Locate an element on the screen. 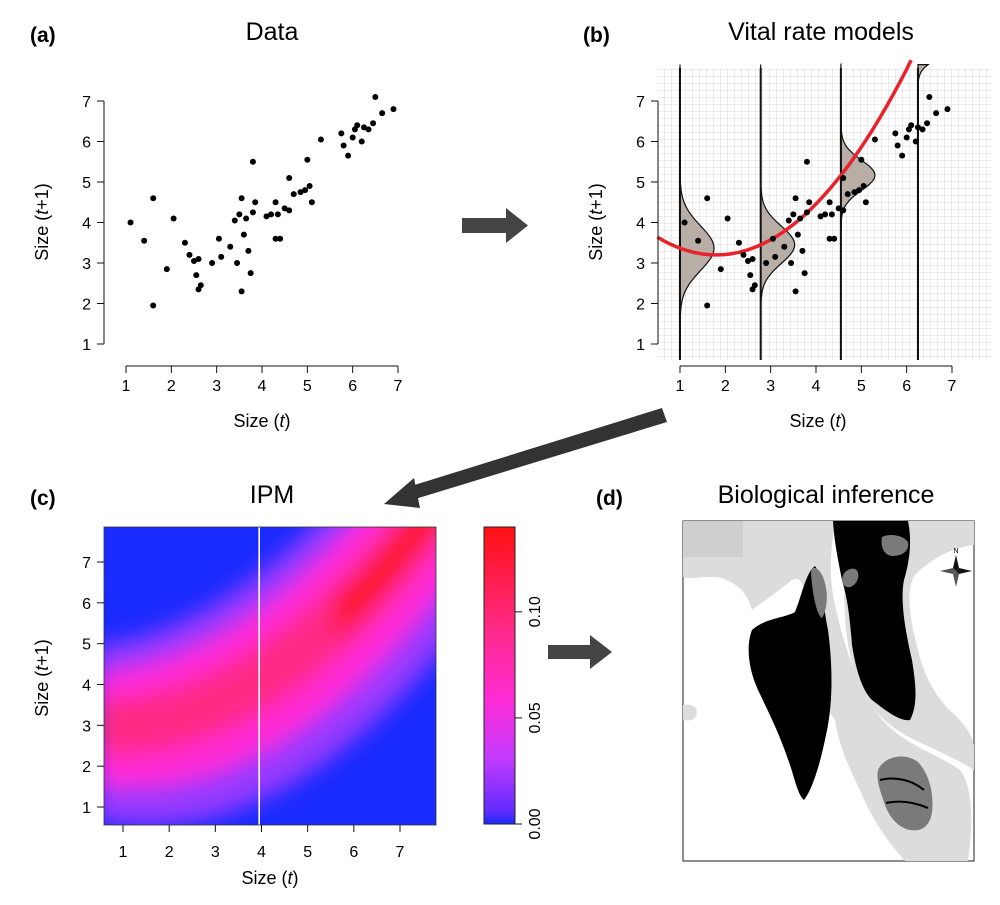  panel-a-x-tick-label: 6 is located at coordinates (352, 386).